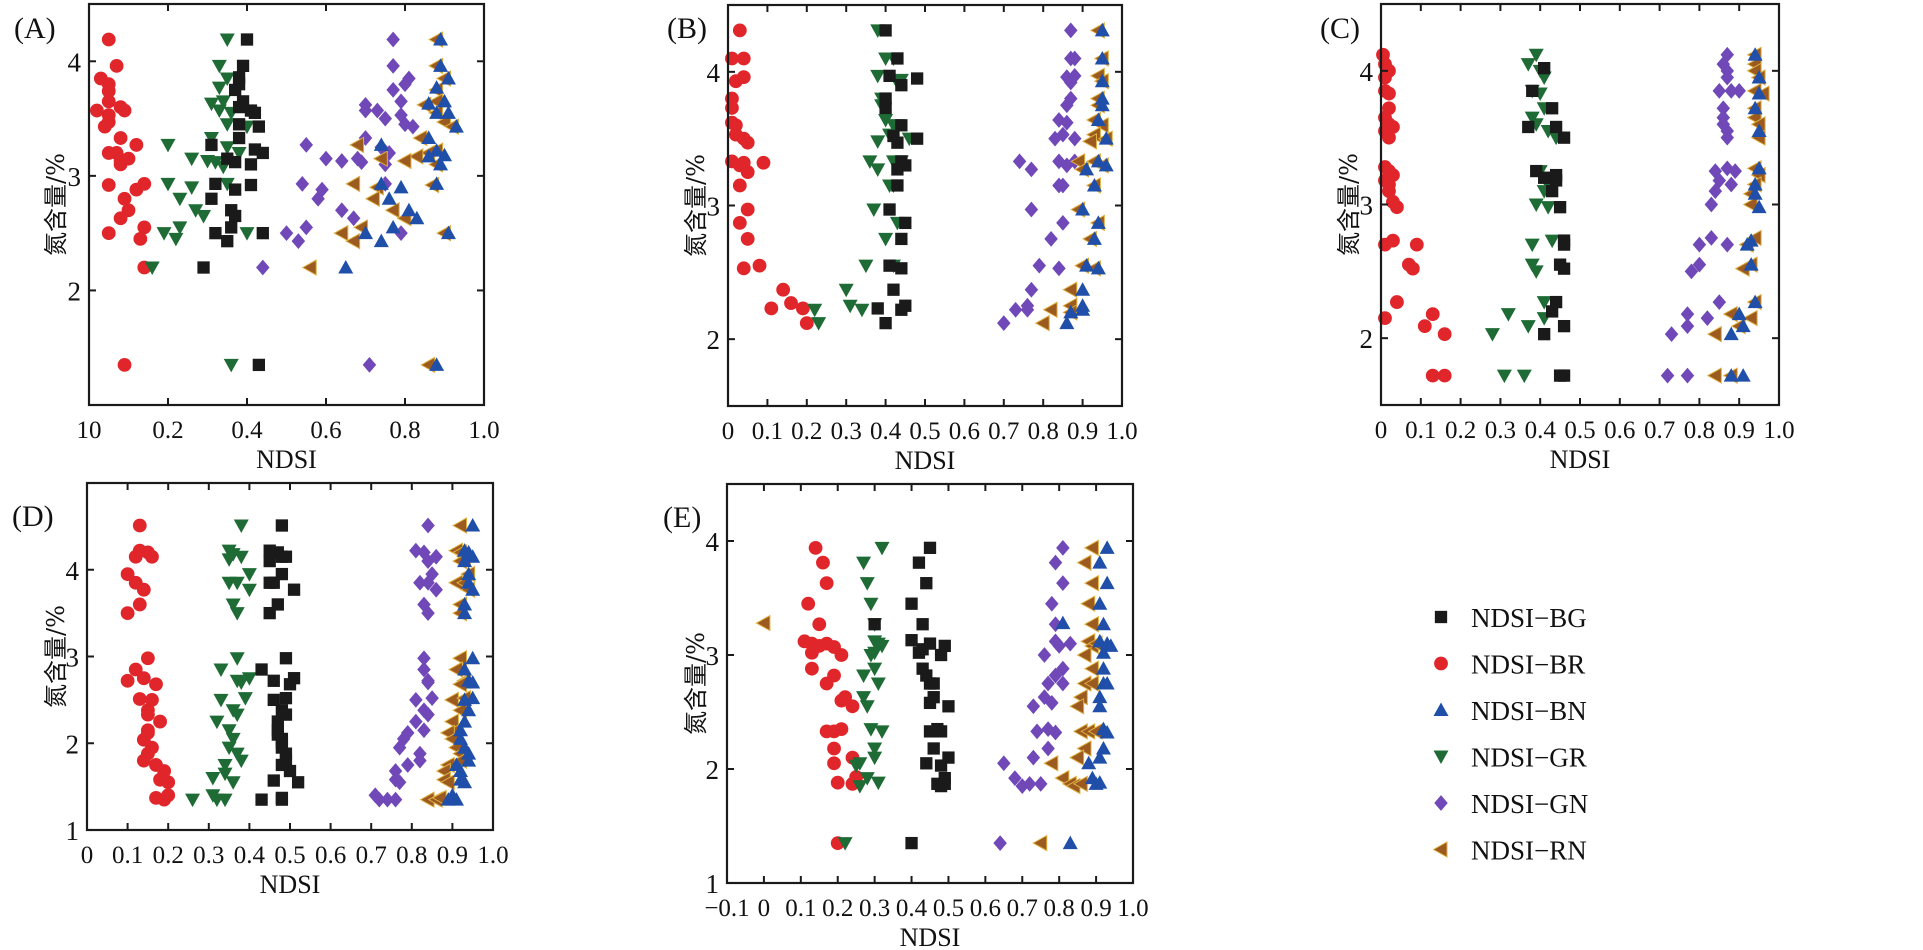 The width and height of the screenshot is (1923, 950). I want to click on panel-label: (A), so click(35, 28).